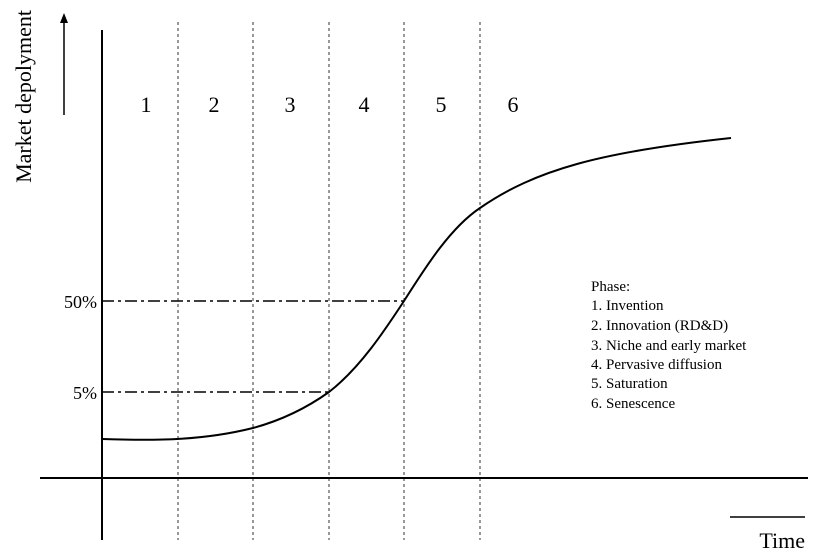 Image resolution: width=821 pixels, height=556 pixels. What do you see at coordinates (64, 18) in the screenshot?
I see `y-axis-label-arrowhead` at bounding box center [64, 18].